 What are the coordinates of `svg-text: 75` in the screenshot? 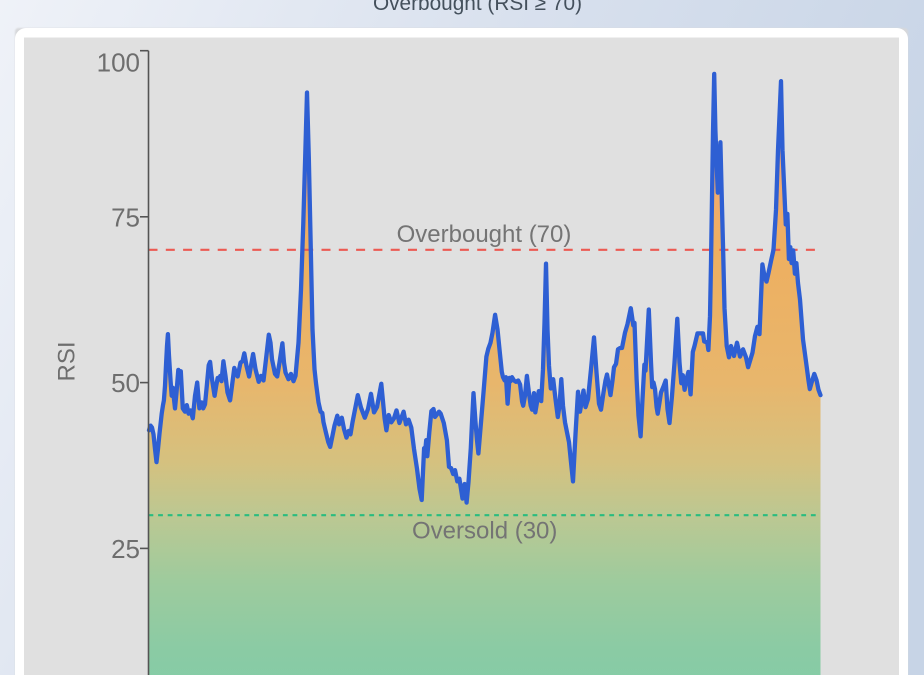 It's located at (125, 217).